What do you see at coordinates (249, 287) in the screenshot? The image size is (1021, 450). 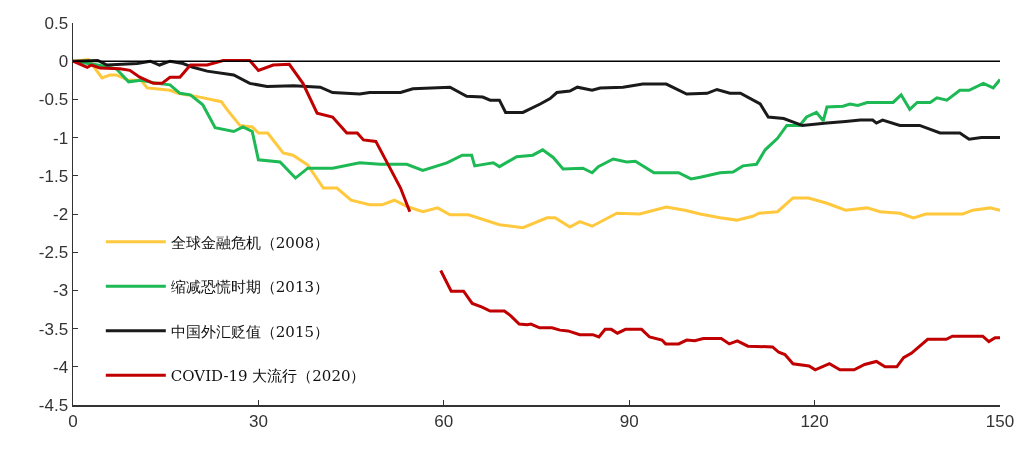 I see `legend-label: 缩减恐慌时期（2013）` at bounding box center [249, 287].